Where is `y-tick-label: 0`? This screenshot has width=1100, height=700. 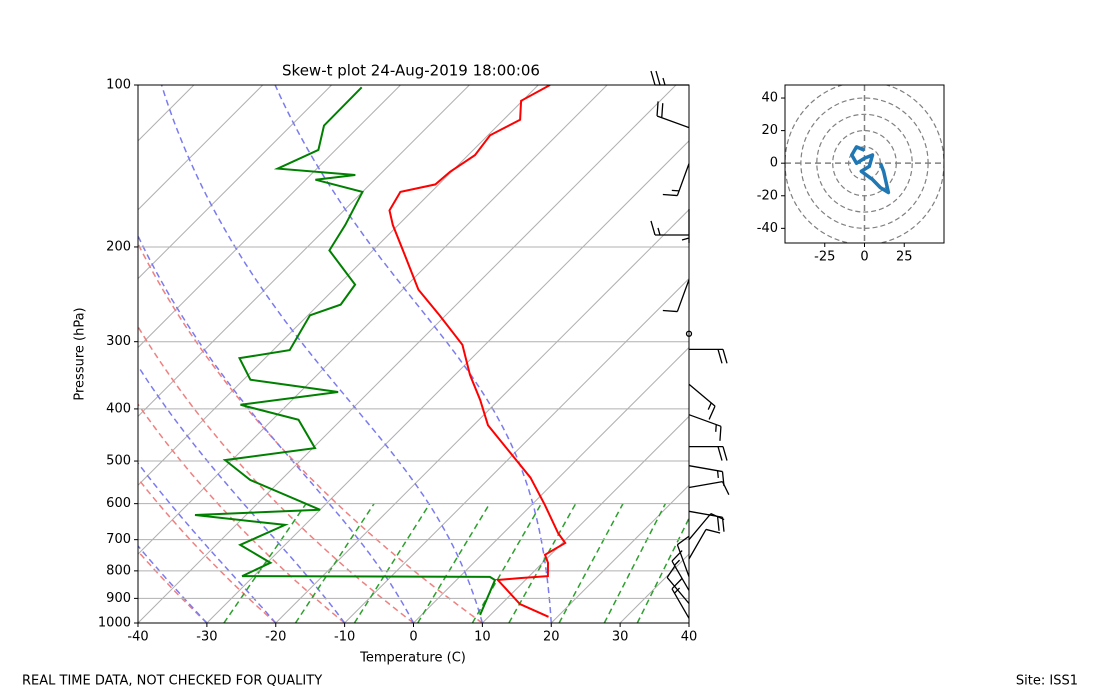 y-tick-label: 0 is located at coordinates (774, 163).